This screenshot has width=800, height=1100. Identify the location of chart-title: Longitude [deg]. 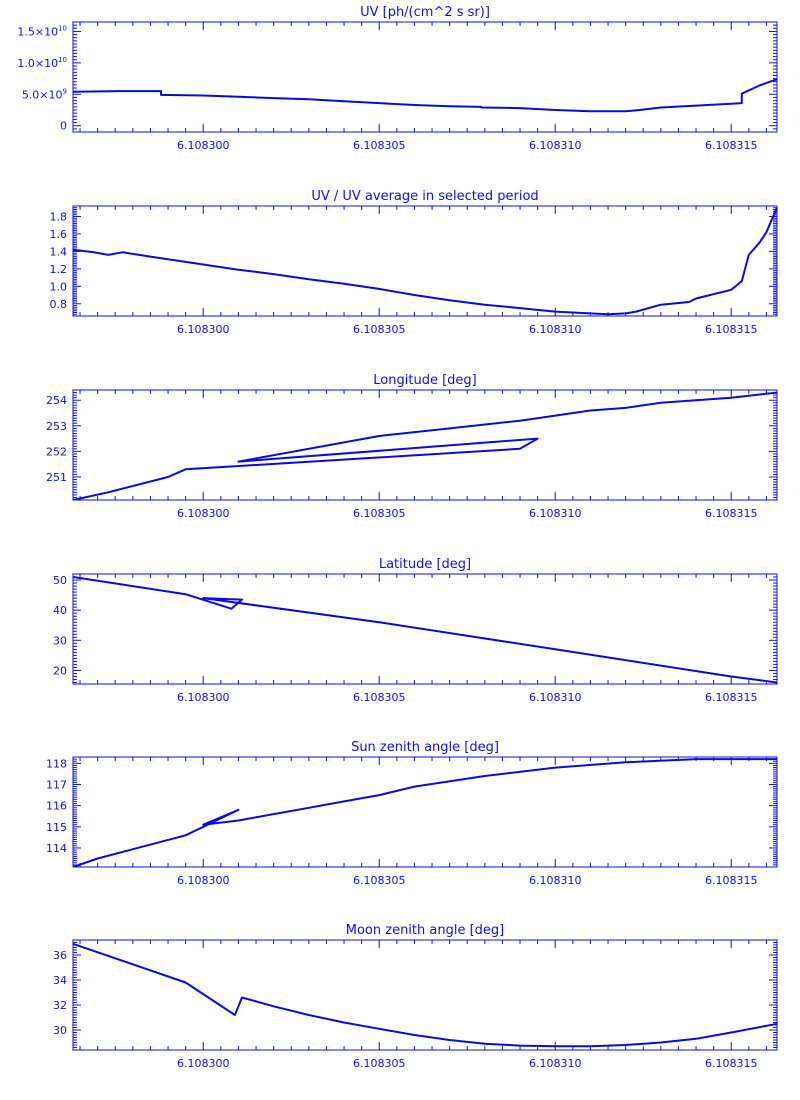
(424, 380).